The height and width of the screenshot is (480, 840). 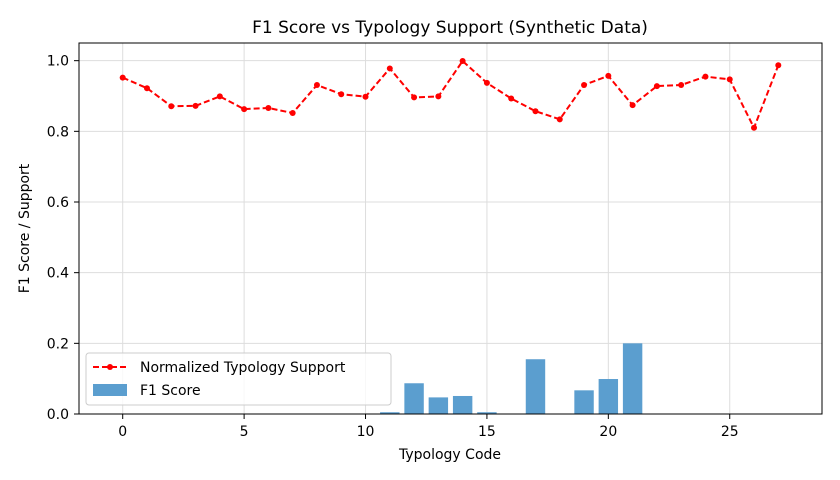 I want to click on y-axis-ticks: 0.0 0.2 0.4 0.6 0.8 1.0, so click(x=63, y=238).